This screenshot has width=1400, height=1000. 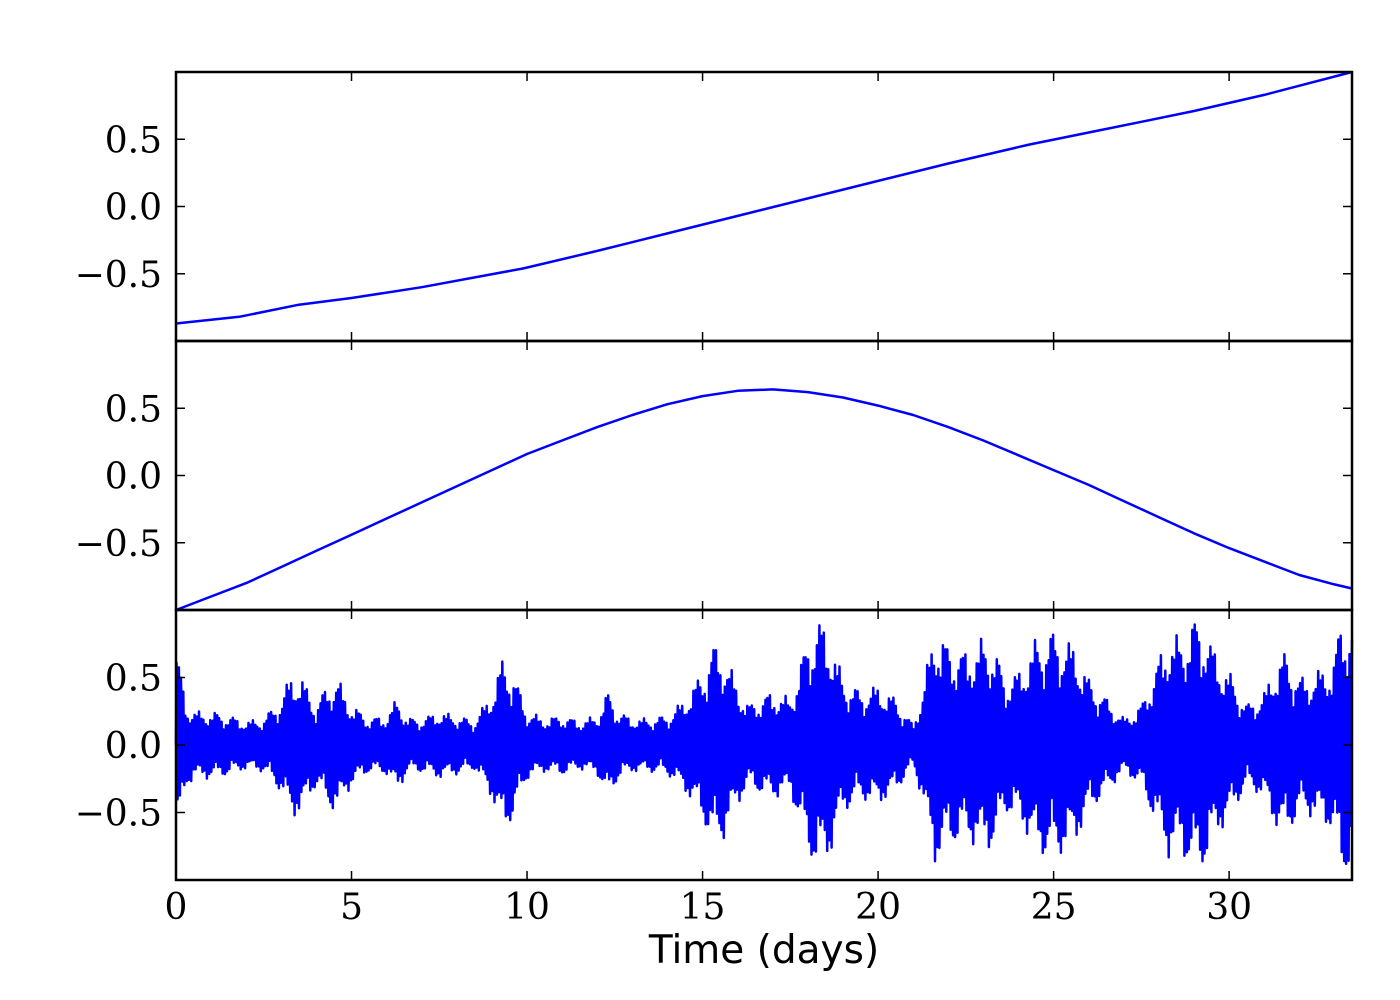 What do you see at coordinates (878, 907) in the screenshot?
I see `x-tick-label: 20` at bounding box center [878, 907].